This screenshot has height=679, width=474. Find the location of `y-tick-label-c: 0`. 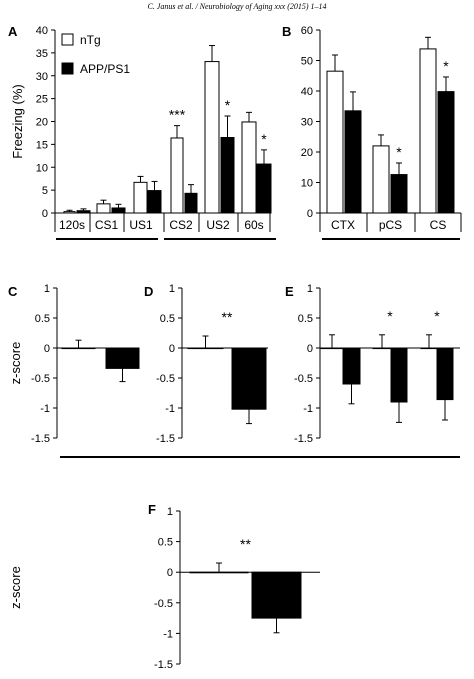

y-tick-label-c: 0 is located at coordinates (47, 349).